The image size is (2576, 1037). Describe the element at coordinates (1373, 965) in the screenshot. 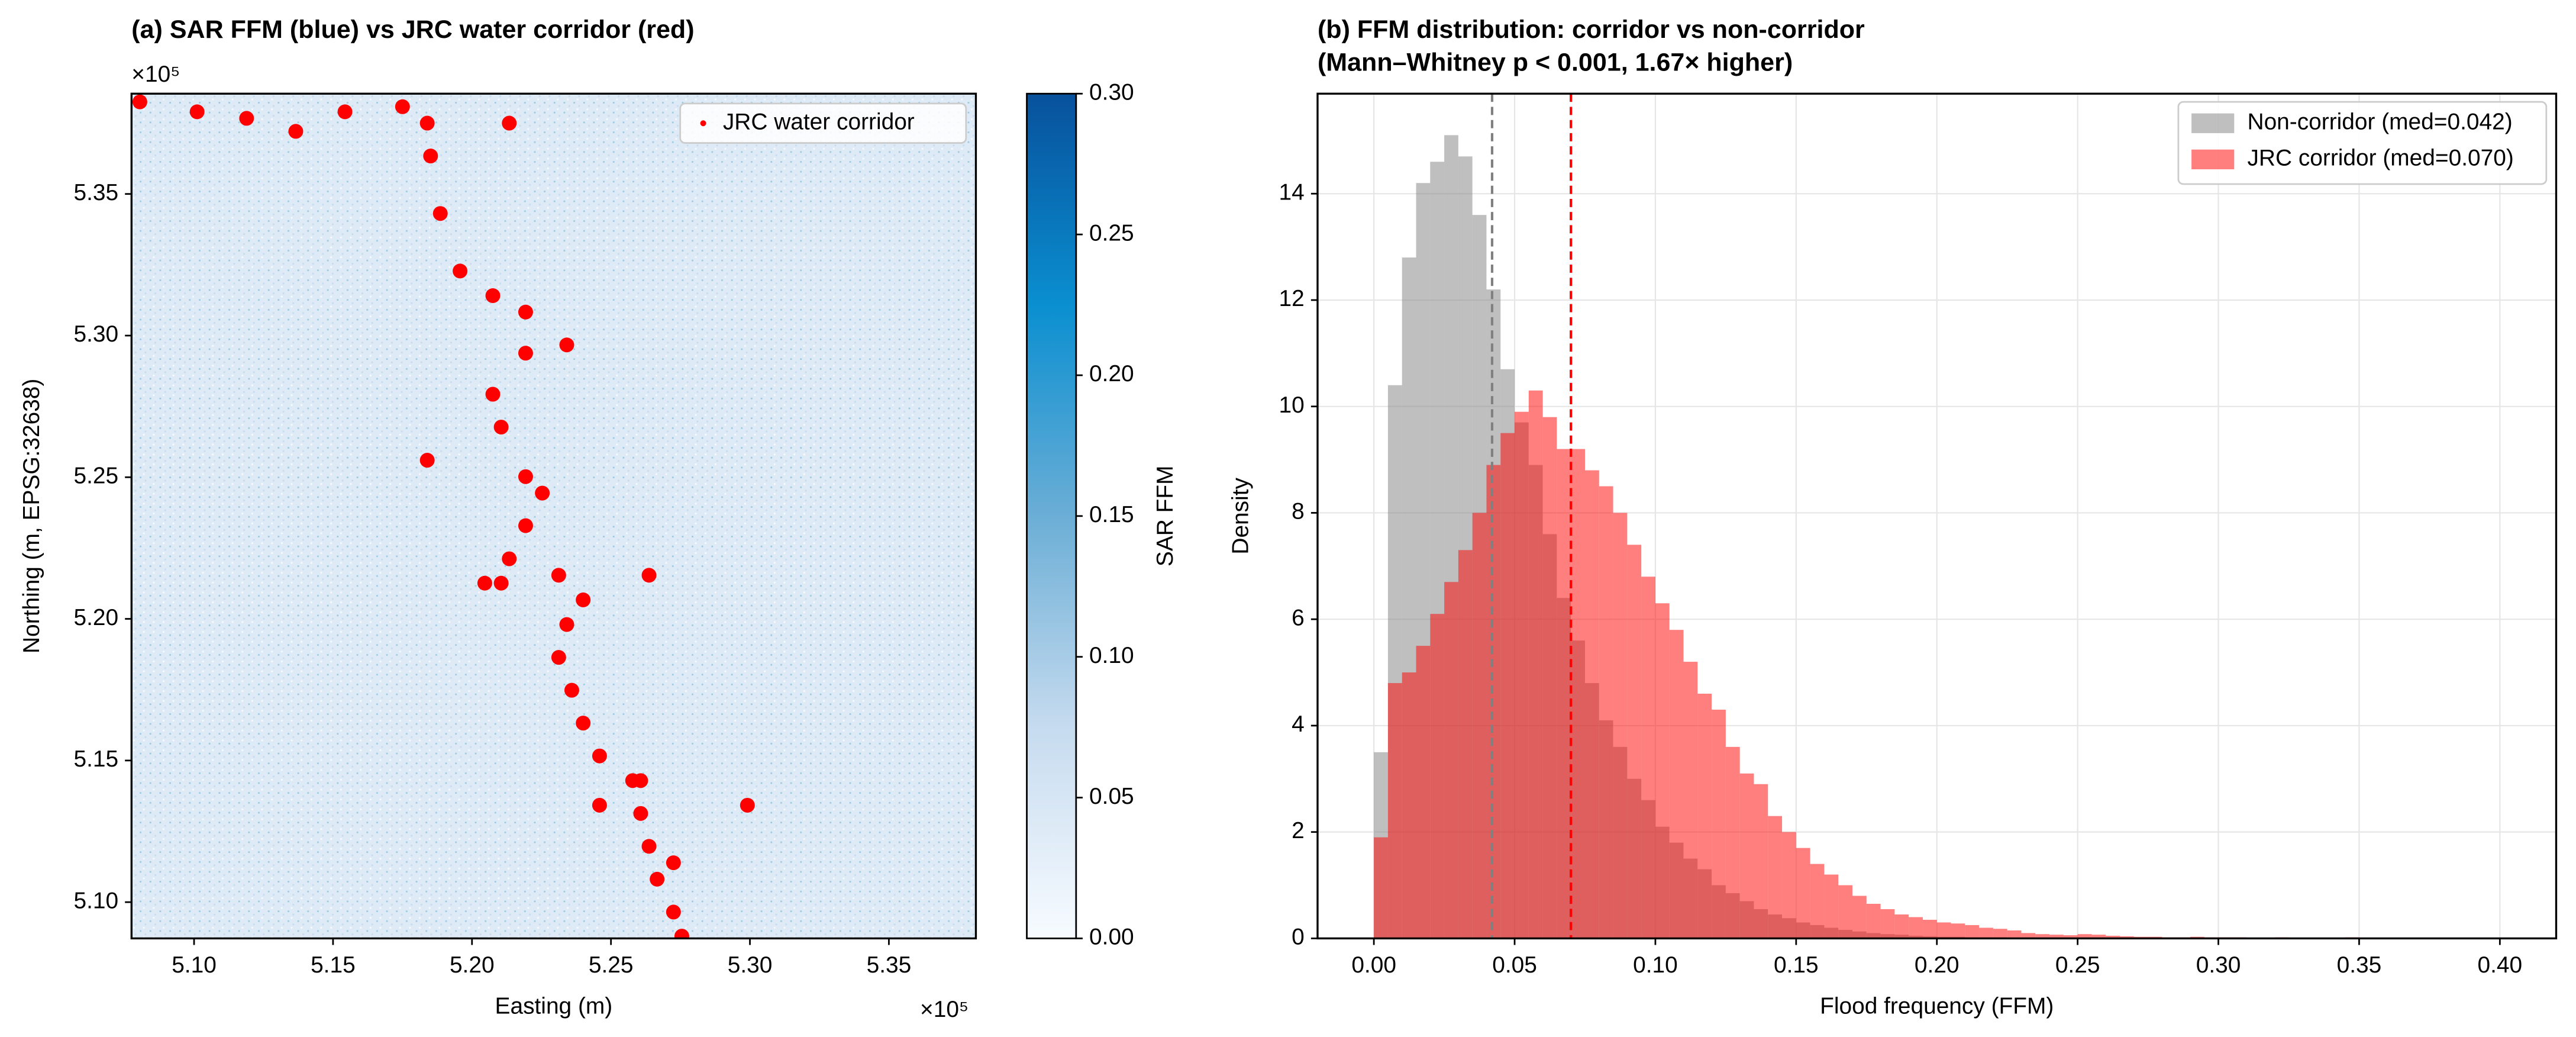

I see `x-tick-label: 0.00` at that location.